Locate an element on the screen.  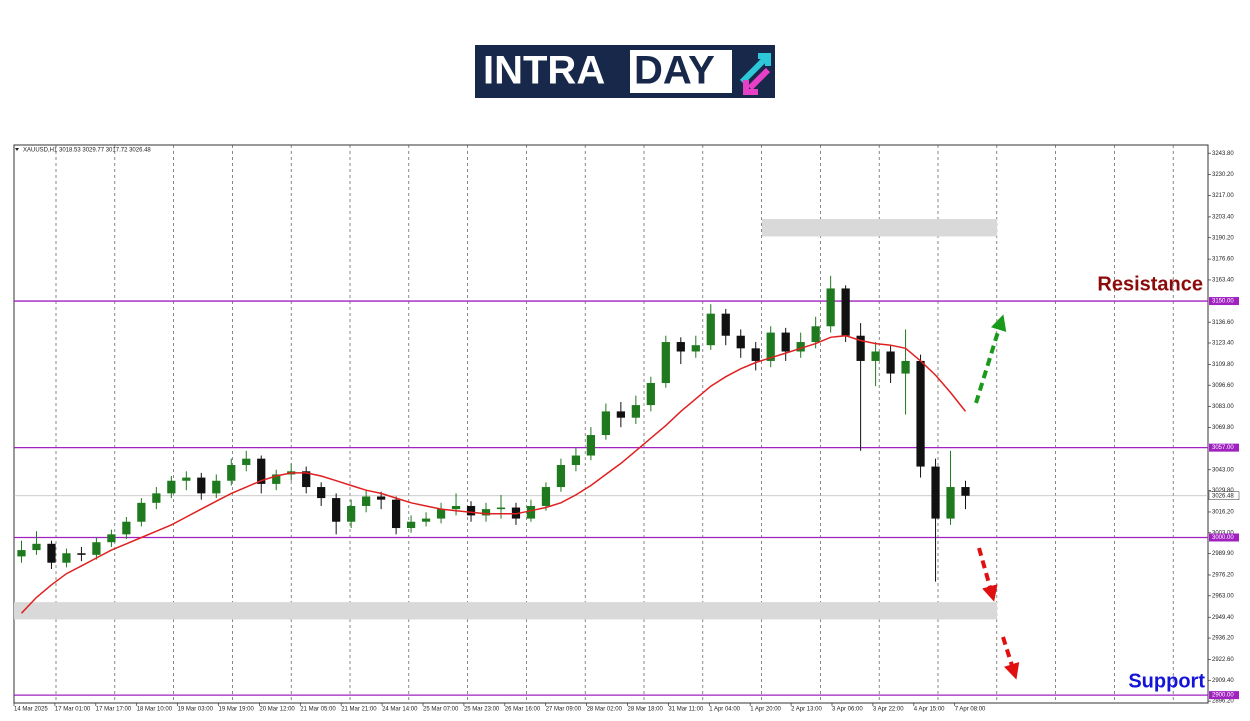
zone is located at coordinates (505, 611).